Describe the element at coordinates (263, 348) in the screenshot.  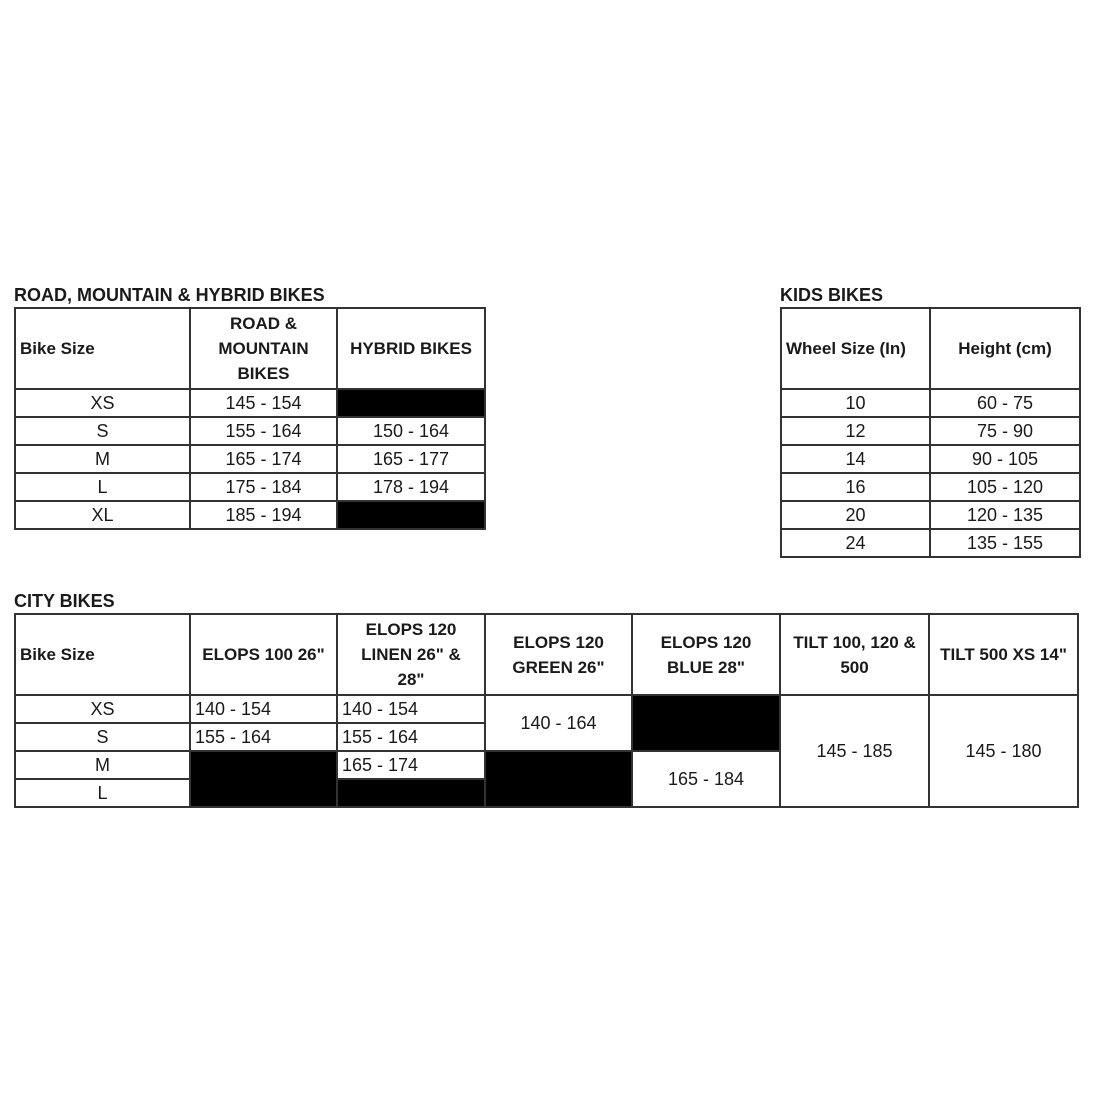
I see `road-header-road-mountain: ROAD & MOUNTAIN BIKES` at that location.